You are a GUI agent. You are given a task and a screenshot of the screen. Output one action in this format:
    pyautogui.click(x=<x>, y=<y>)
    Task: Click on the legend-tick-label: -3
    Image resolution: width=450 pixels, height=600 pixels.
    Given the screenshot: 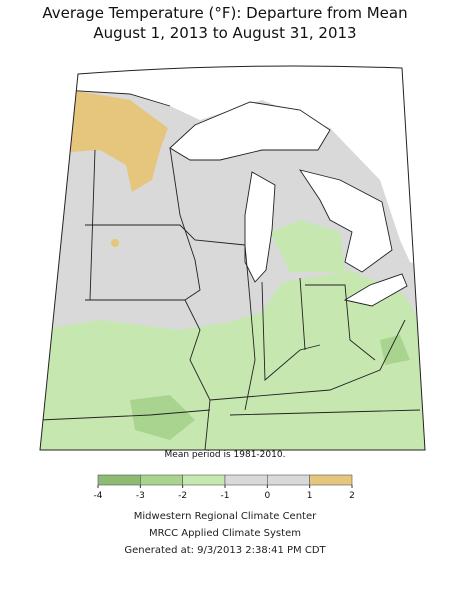 What is the action you would take?
    pyautogui.click(x=140, y=496)
    